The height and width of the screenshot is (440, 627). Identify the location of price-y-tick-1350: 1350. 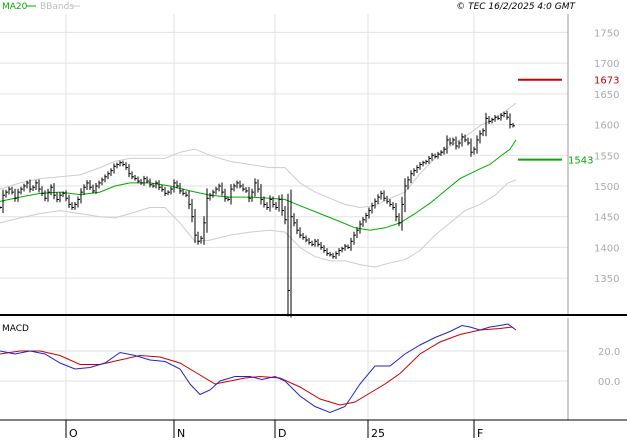
(606, 279).